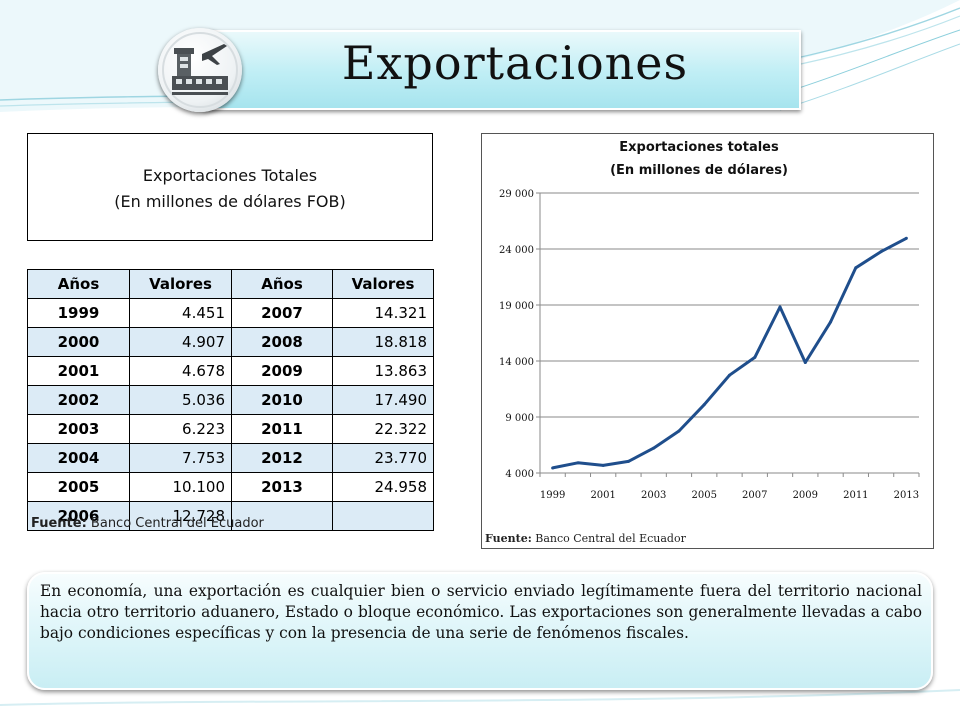 The height and width of the screenshot is (720, 960). I want to click on x-tick-label: 2007, so click(754, 495).